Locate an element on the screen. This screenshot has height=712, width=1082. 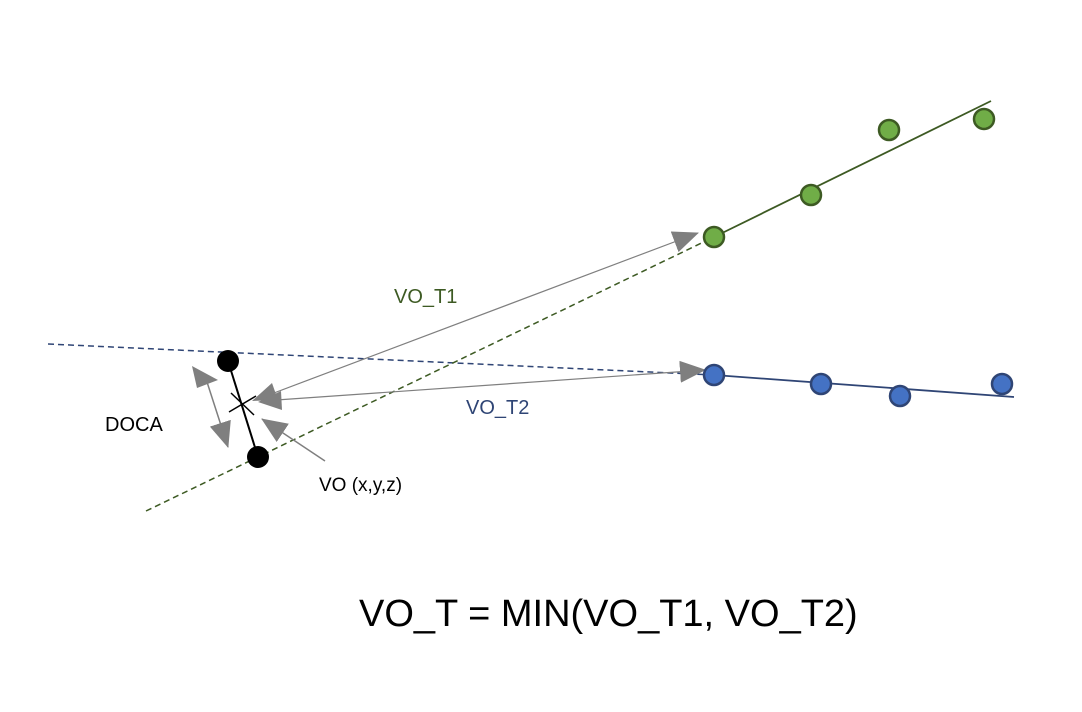
vo-label: VO (x,y,z) is located at coordinates (360, 485).